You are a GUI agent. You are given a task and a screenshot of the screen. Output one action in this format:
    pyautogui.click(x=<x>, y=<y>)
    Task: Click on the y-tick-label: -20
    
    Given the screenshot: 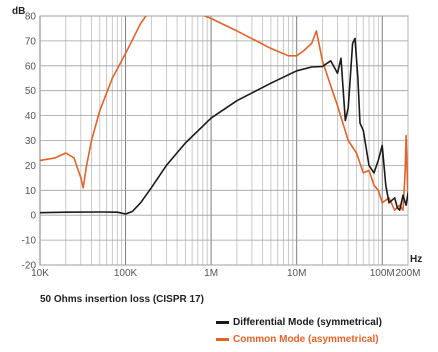 What is the action you would take?
    pyautogui.click(x=29, y=266)
    